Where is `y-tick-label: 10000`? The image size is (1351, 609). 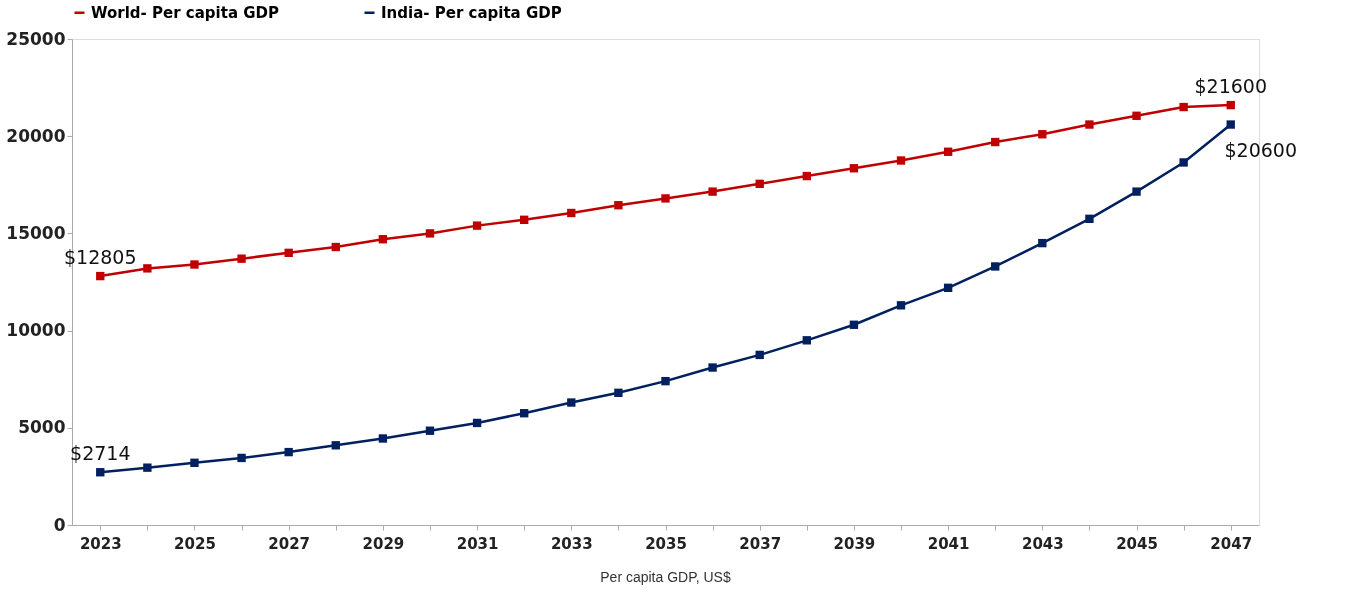
y-tick-label: 10000 is located at coordinates (36, 330).